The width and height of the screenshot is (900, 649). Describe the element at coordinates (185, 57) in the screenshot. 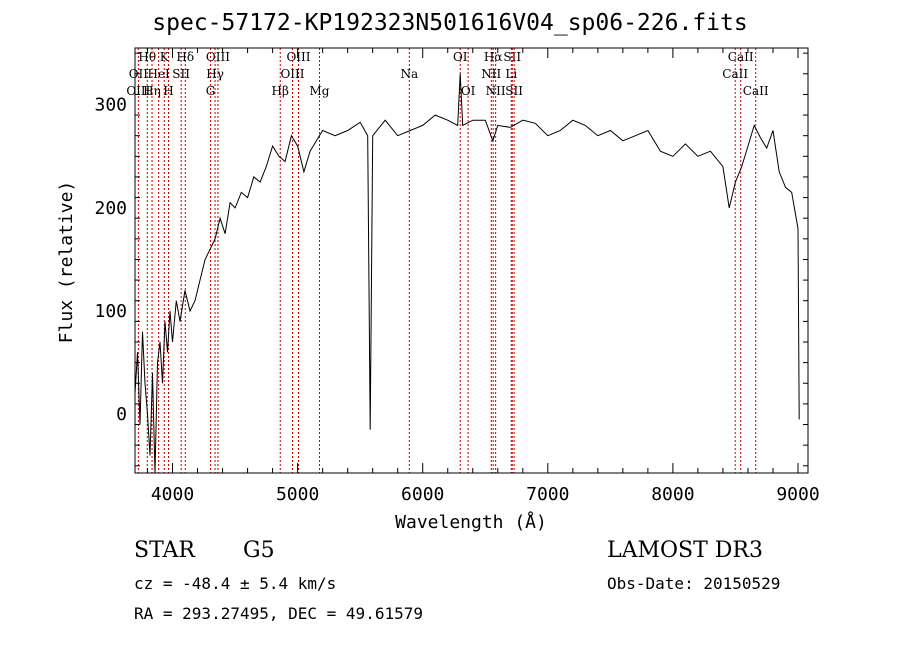

I see `spectral-line-label: Hδ` at that location.